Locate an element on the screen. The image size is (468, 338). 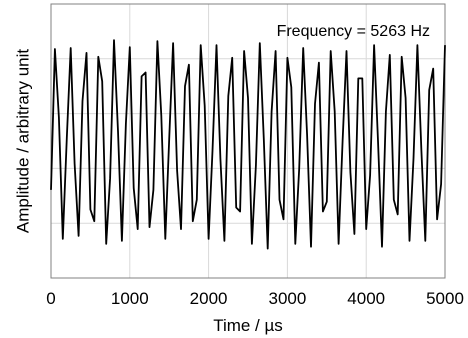
x-tick-labels: 0 1000 2000 3000 4000 5000 is located at coordinates (255, 298).